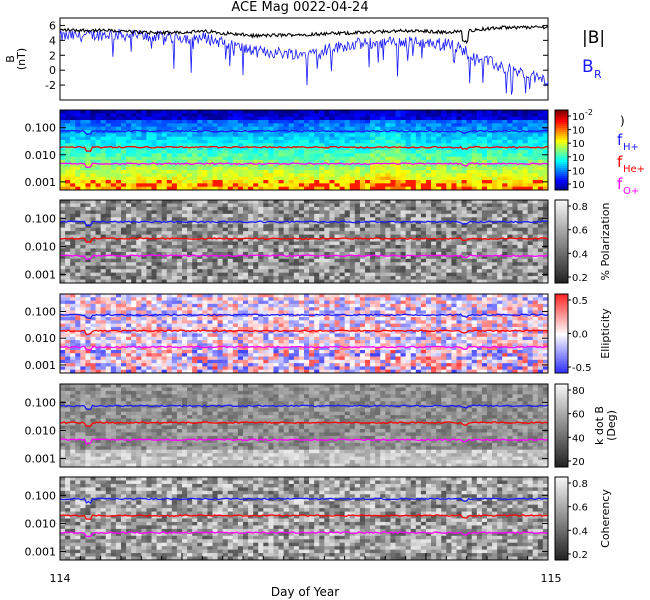  I want to click on ellipticity-colorbar-tick: 0.0, so click(580, 335).